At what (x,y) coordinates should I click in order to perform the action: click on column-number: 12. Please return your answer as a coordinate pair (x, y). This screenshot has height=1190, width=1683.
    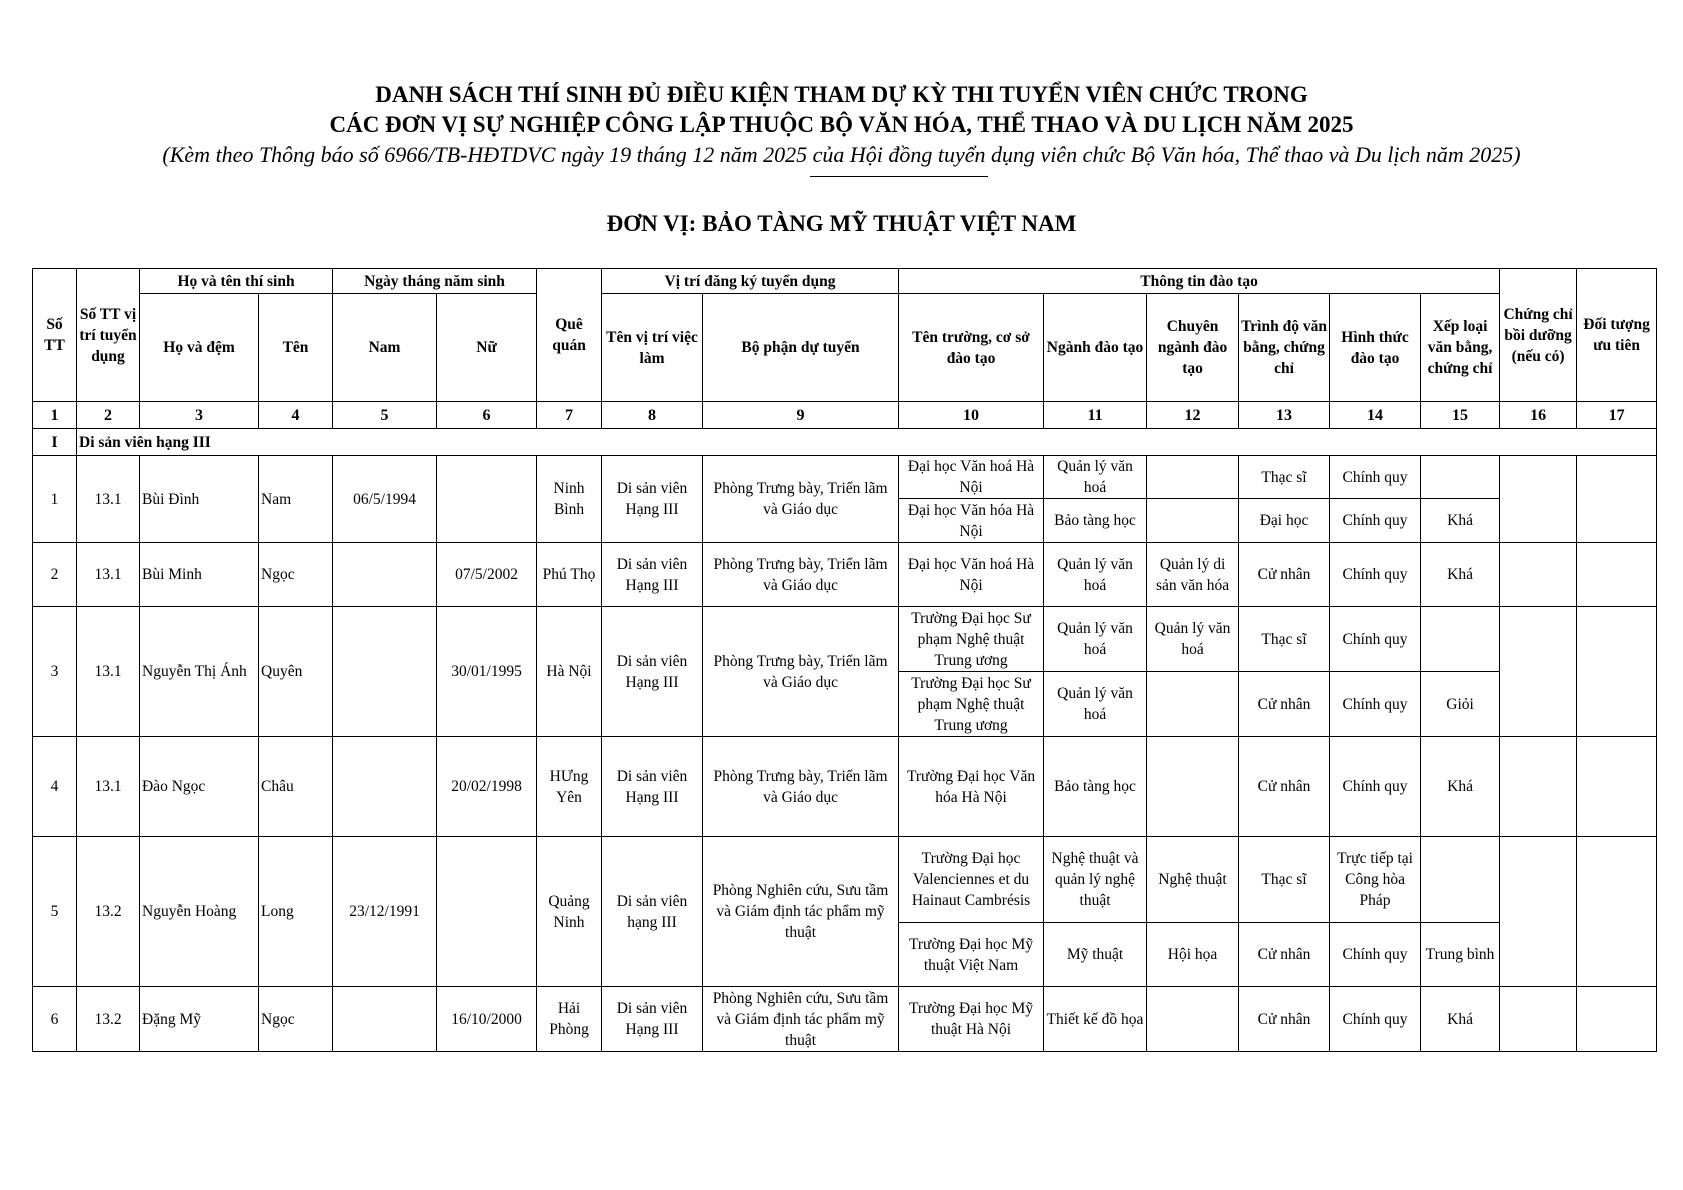
    Looking at the image, I should click on (1193, 415).